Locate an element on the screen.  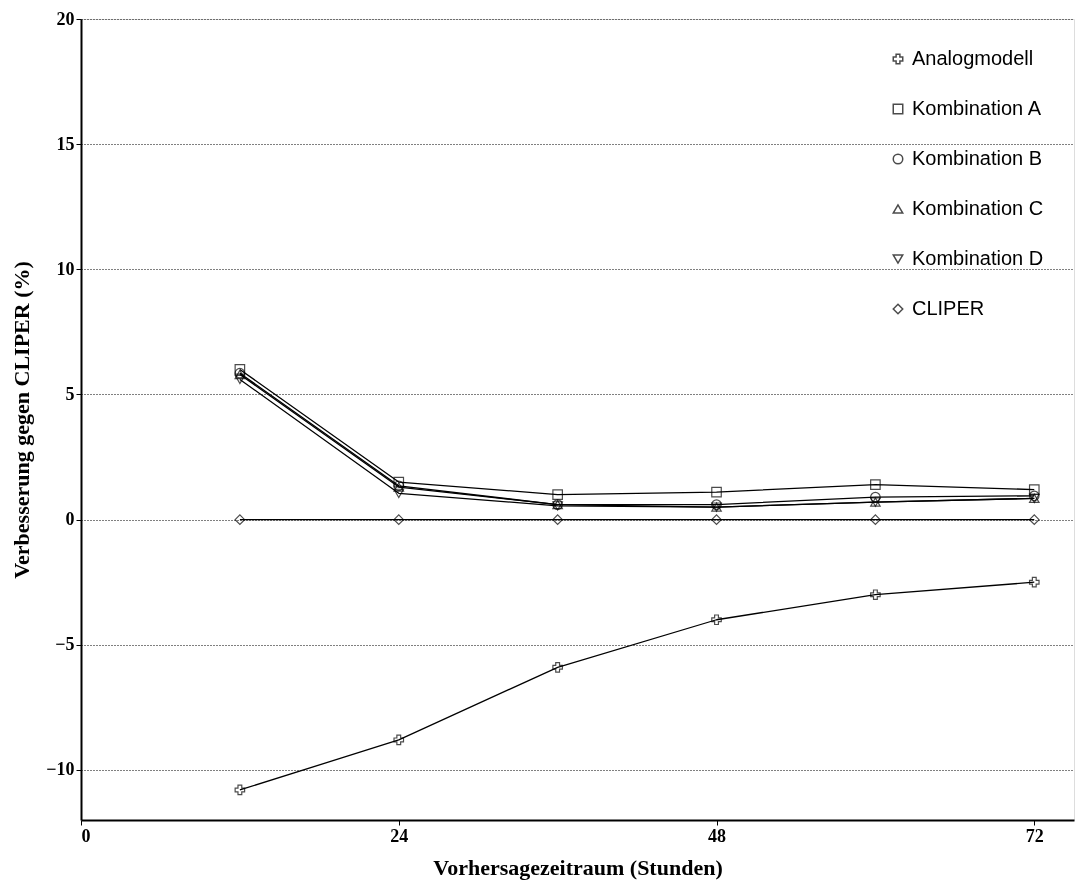
legend-label: Kombination B is located at coordinates (977, 158).